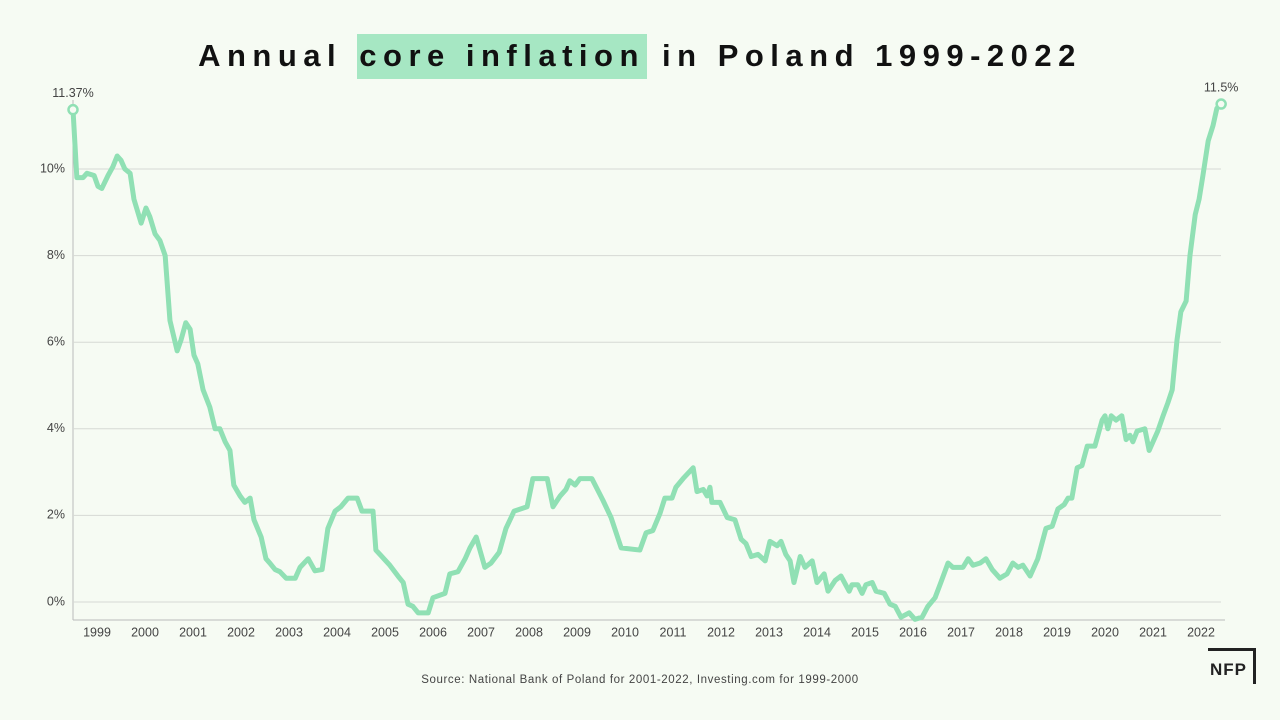  Describe the element at coordinates (913, 632) in the screenshot. I see `x-tick-label: 2016` at that location.